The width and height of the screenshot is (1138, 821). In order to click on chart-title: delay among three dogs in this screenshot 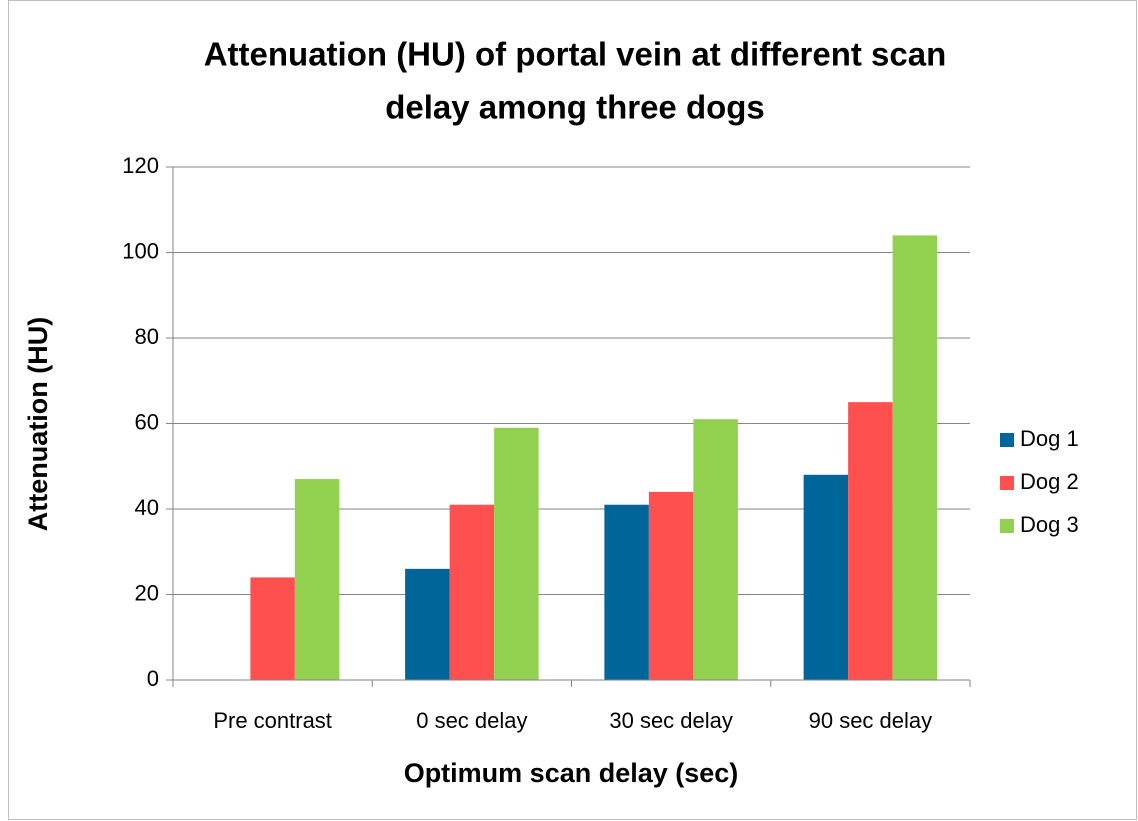, I will do `click(575, 107)`.